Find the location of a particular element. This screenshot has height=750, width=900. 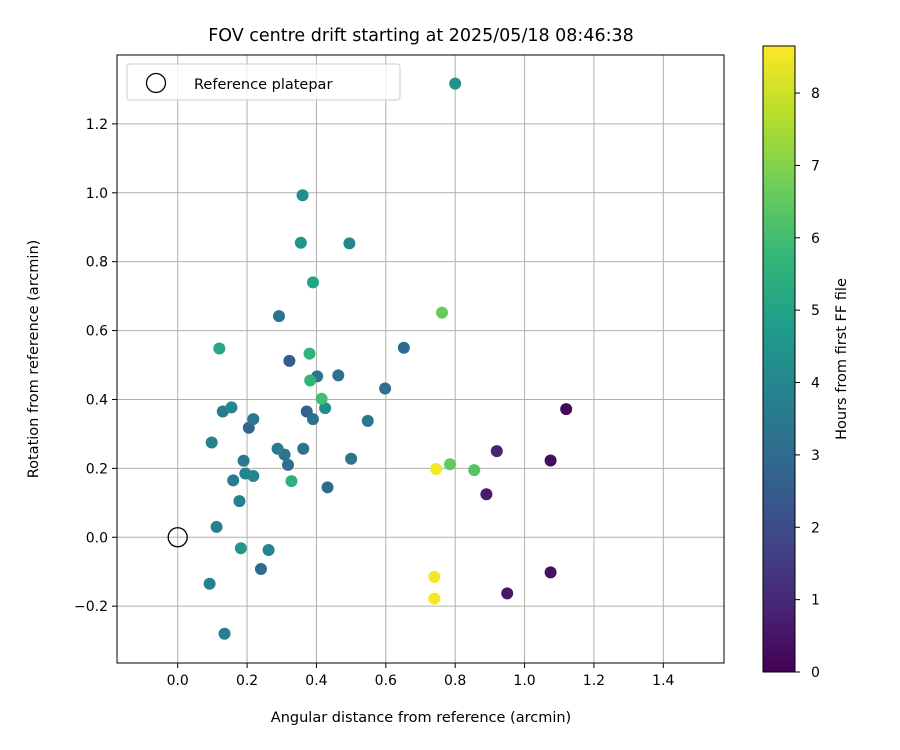

x-axis-label: Angular distance from reference (arcmin) is located at coordinates (421, 718).